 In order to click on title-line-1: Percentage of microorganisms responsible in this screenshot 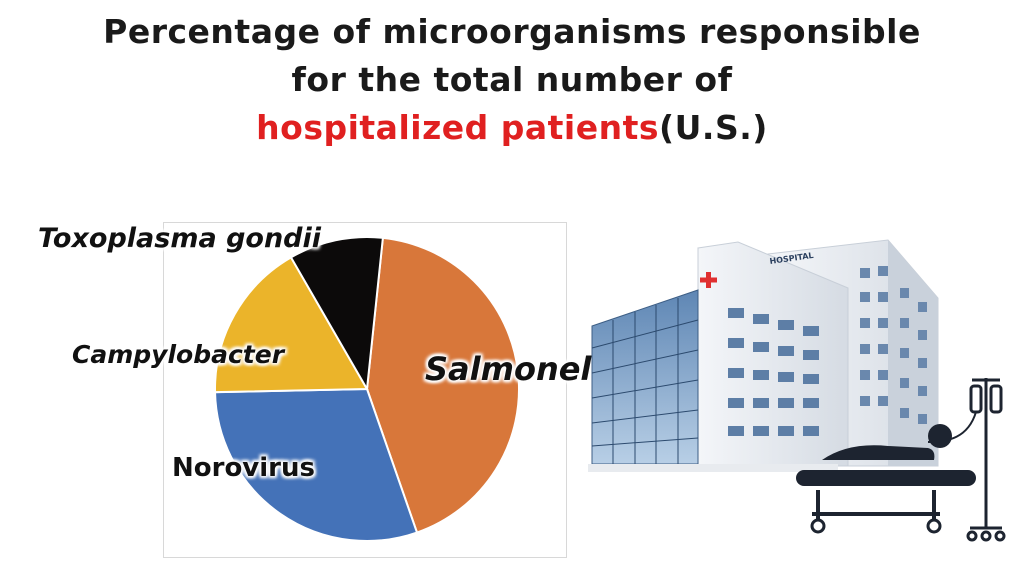, I will do `click(512, 31)`.